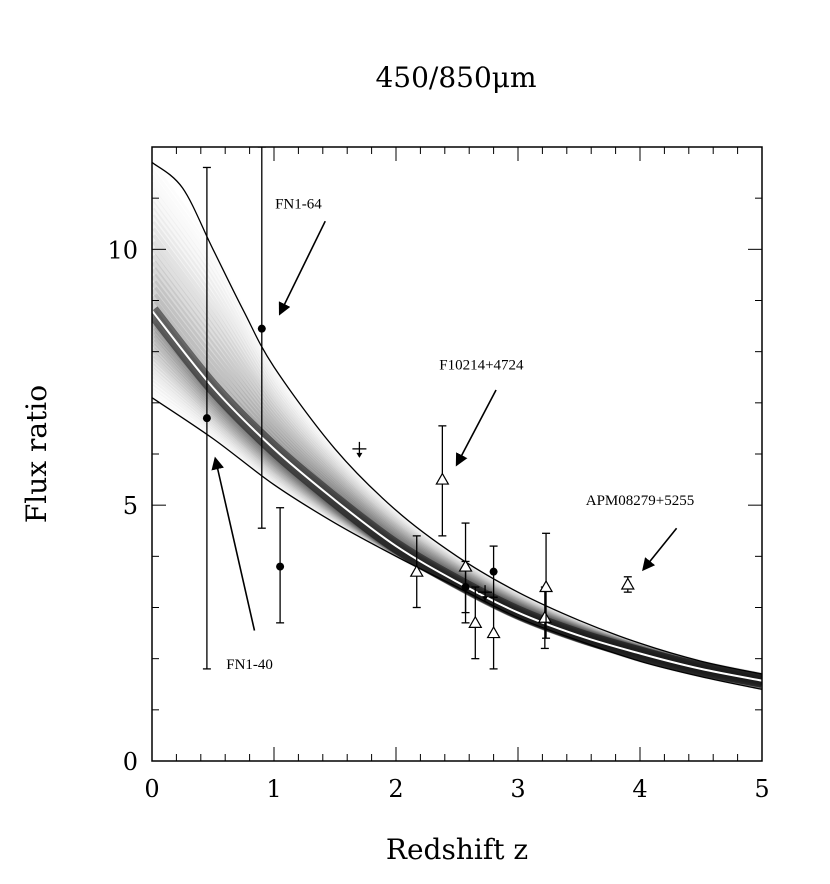 Image resolution: width=830 pixels, height=884 pixels. I want to click on y-axis-label: Flux ratio, so click(36, 454).